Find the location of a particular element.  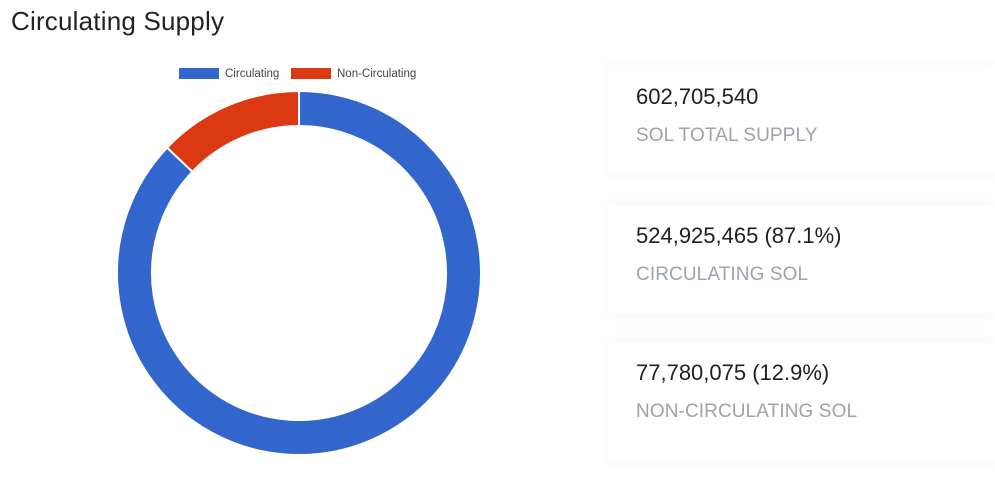

circulating-value: 524,925,465 (87.1%) is located at coordinates (739, 235).